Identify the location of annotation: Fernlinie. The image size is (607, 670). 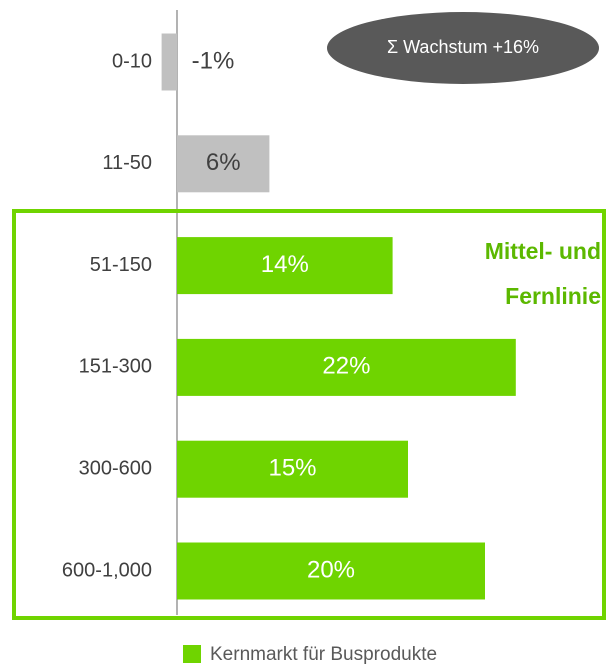
(553, 296).